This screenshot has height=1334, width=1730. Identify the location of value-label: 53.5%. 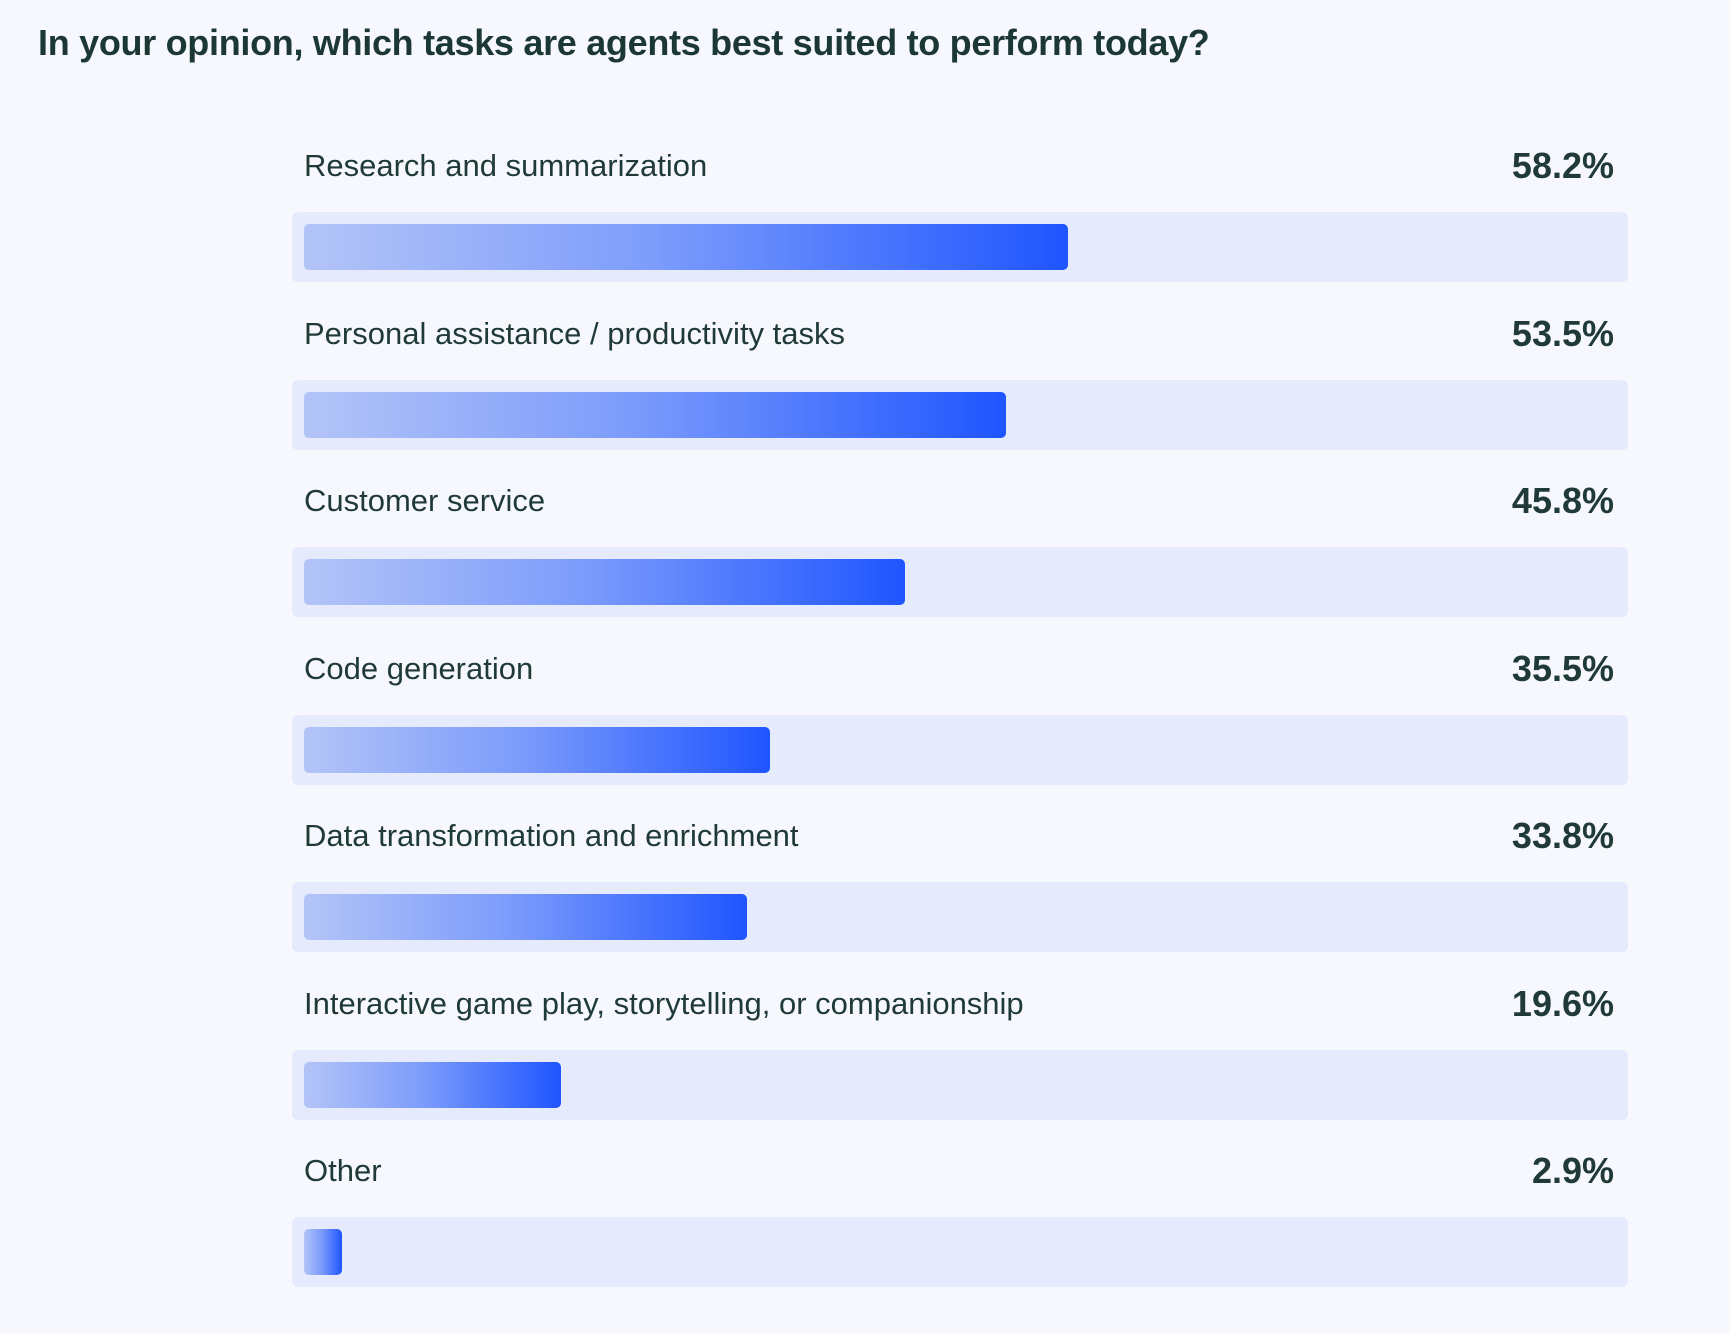
(1562, 333).